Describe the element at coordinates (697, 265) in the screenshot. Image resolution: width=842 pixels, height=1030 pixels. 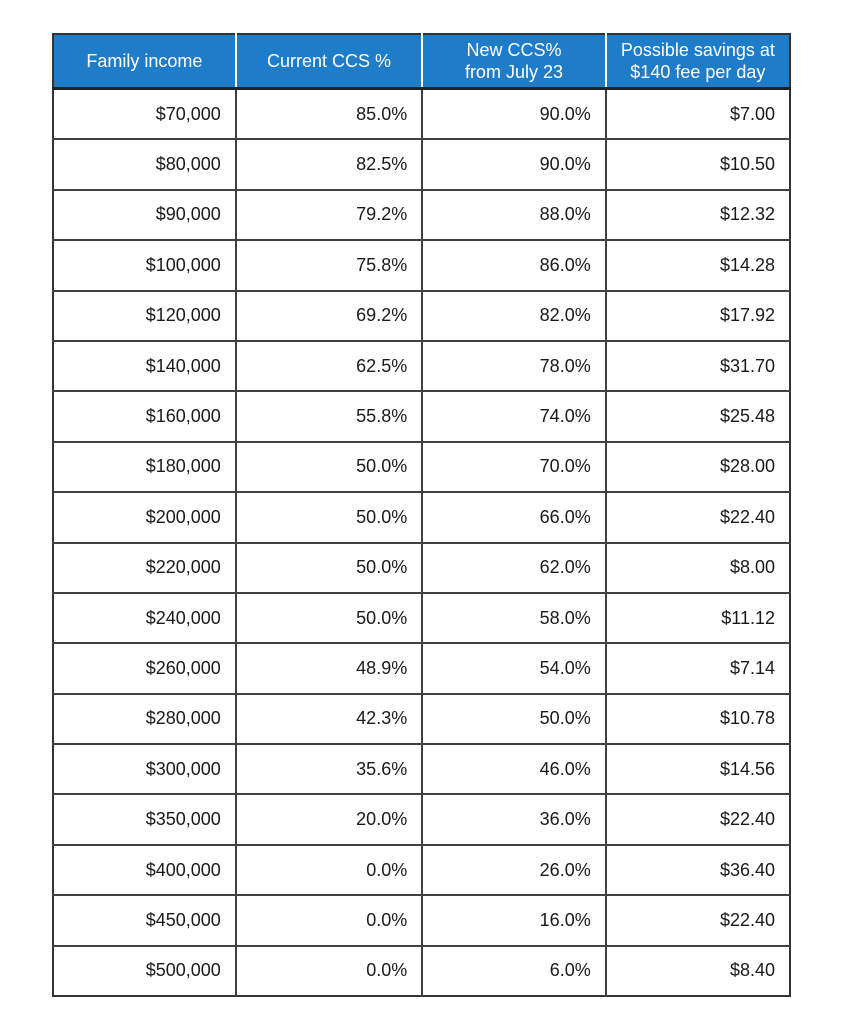
I see `table-cell: $14.28` at that location.